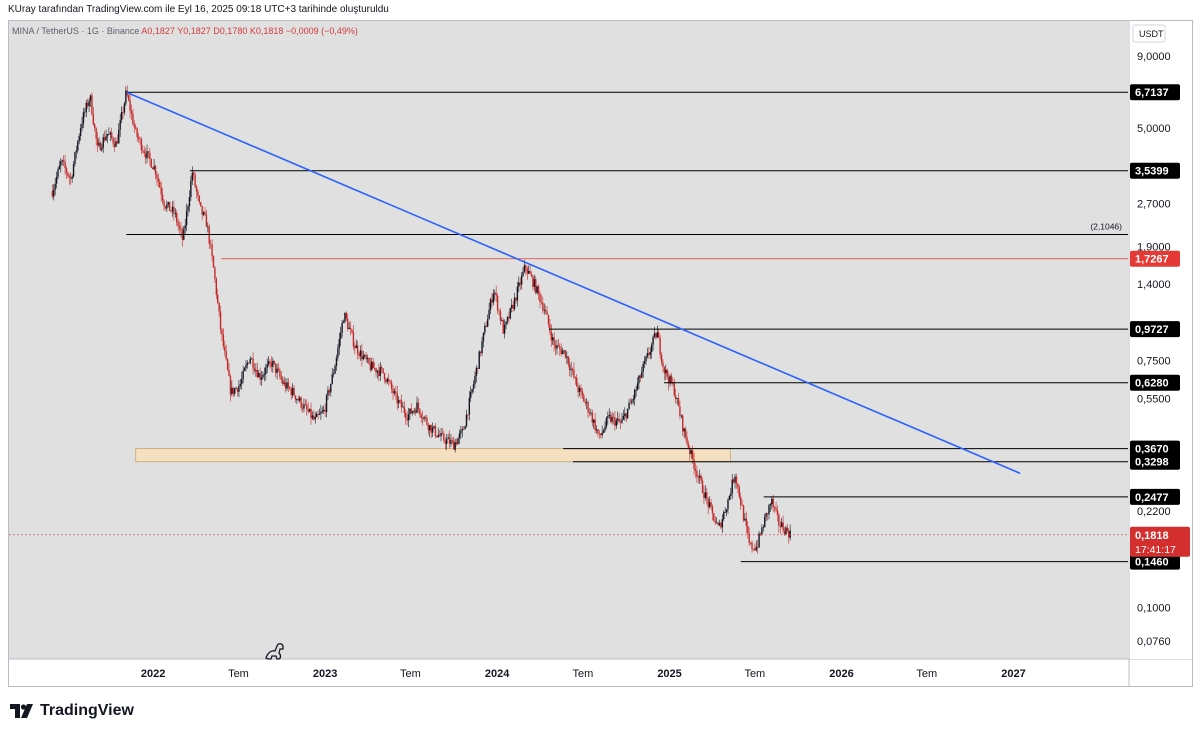  Describe the element at coordinates (1154, 204) in the screenshot. I see `y-tick-label: 2,7000` at that location.